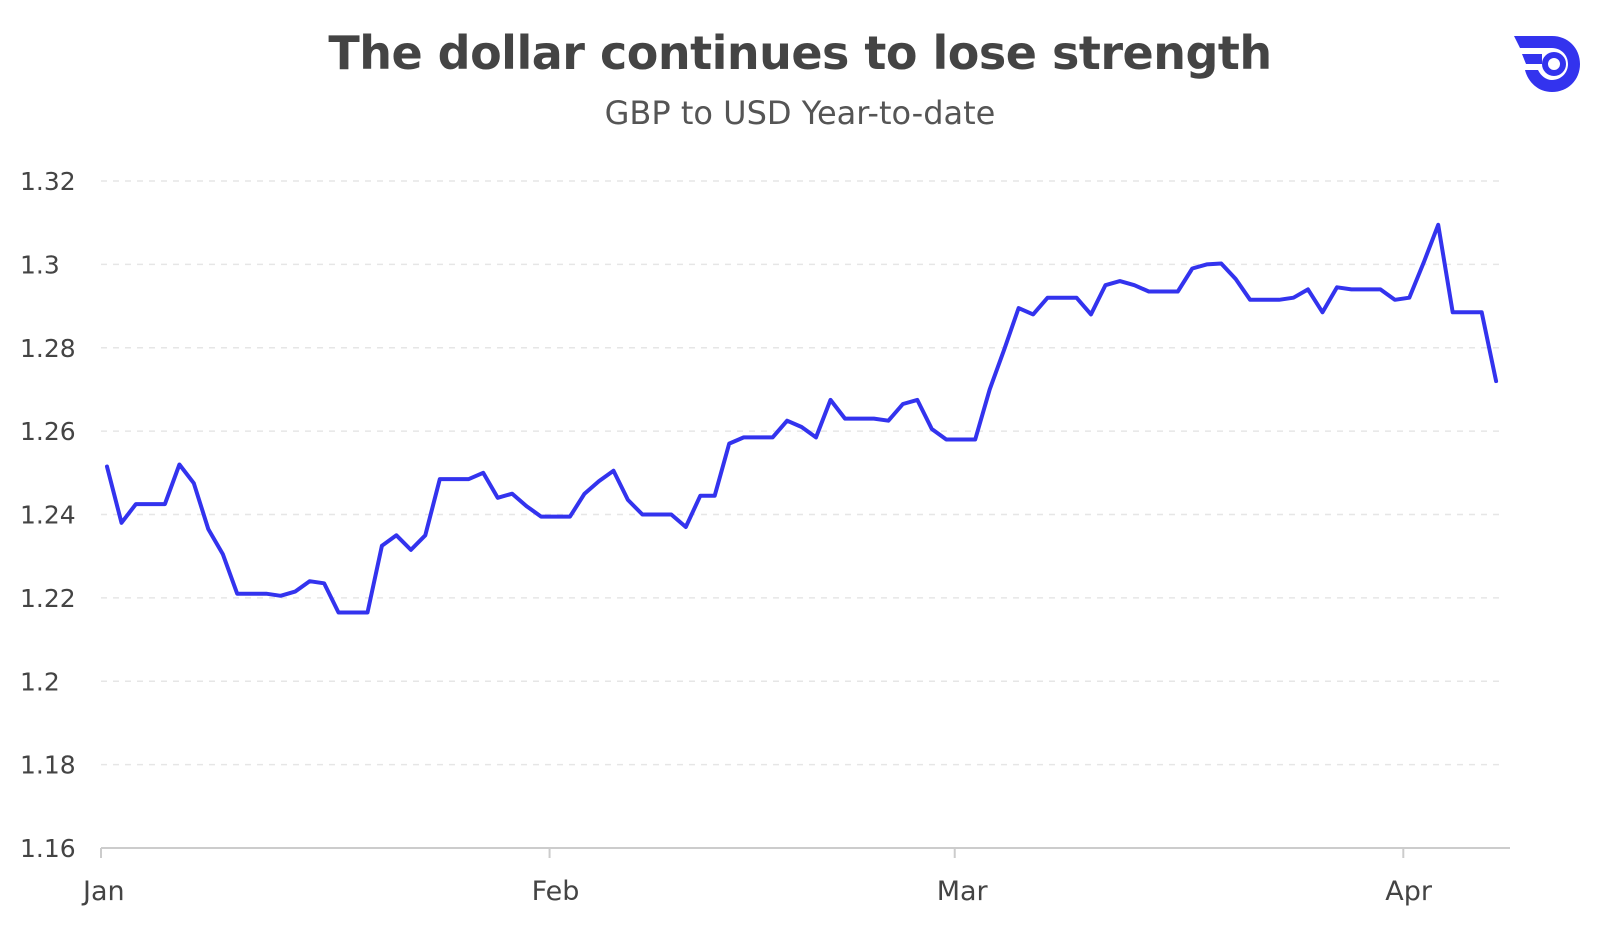 Image resolution: width=1600 pixels, height=937 pixels. What do you see at coordinates (963, 891) in the screenshot?
I see `x-tick-label: Mar` at bounding box center [963, 891].